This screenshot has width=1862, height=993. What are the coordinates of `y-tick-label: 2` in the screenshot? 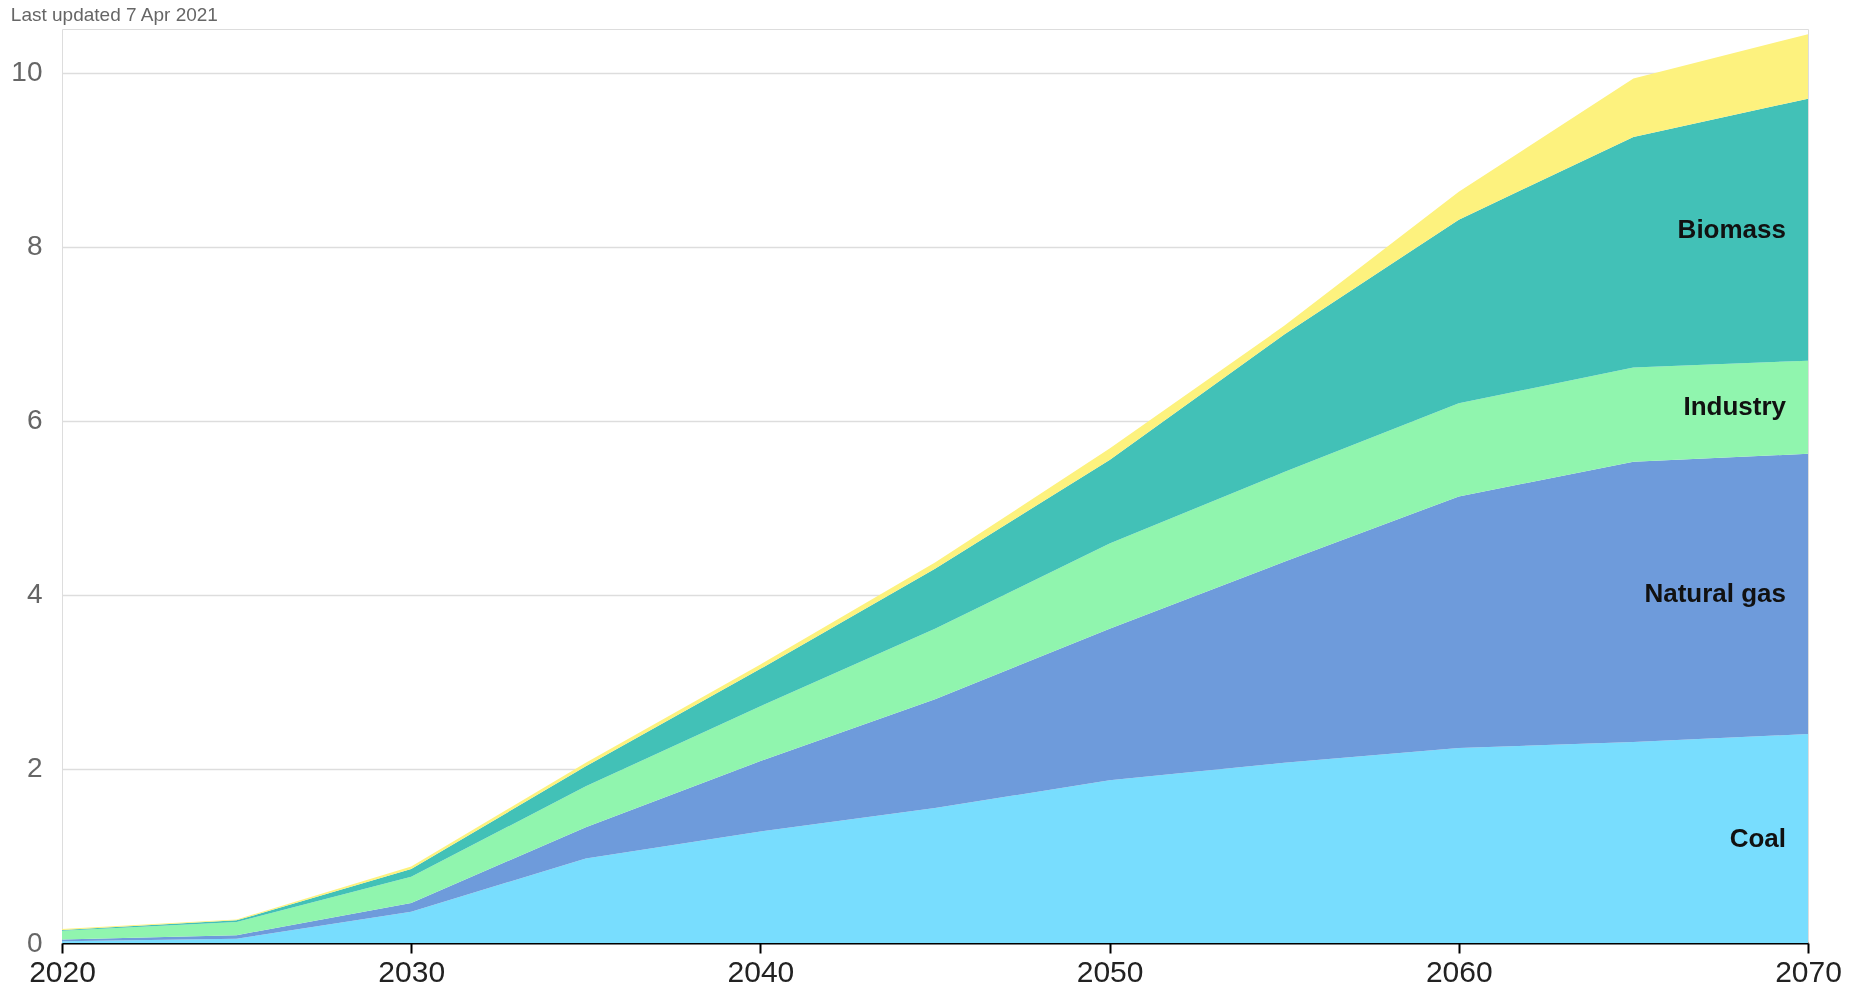 It's located at (34, 768).